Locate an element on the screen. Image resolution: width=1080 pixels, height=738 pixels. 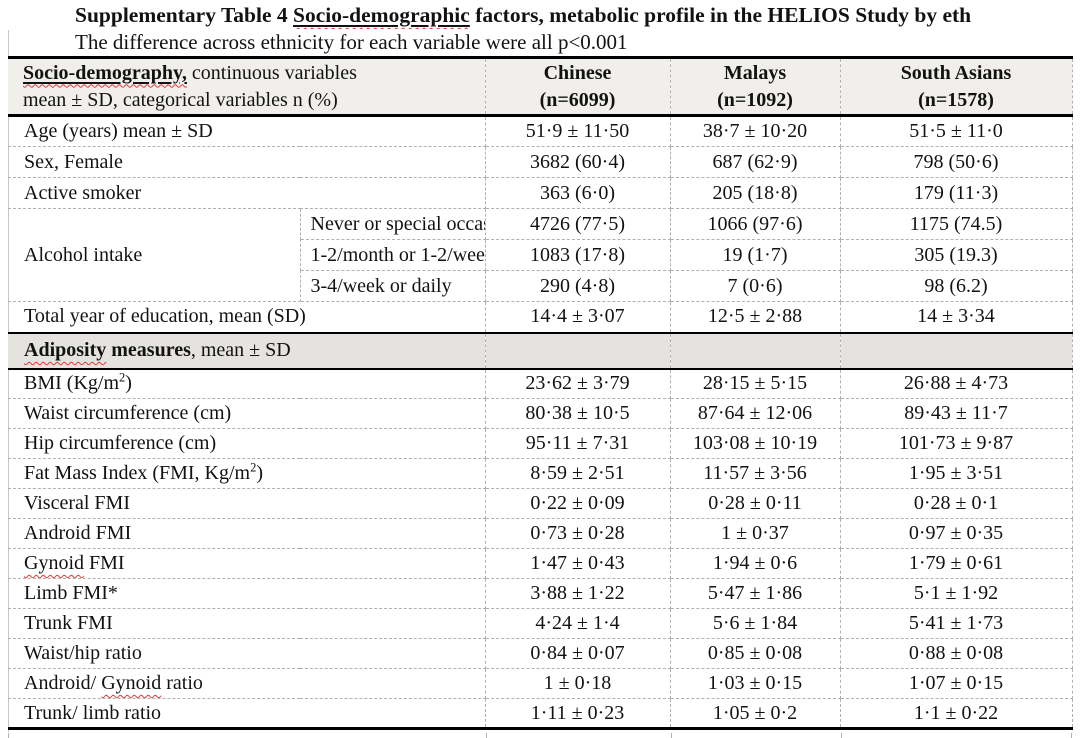
cell-chinese: 290 (4·8) is located at coordinates (578, 286).